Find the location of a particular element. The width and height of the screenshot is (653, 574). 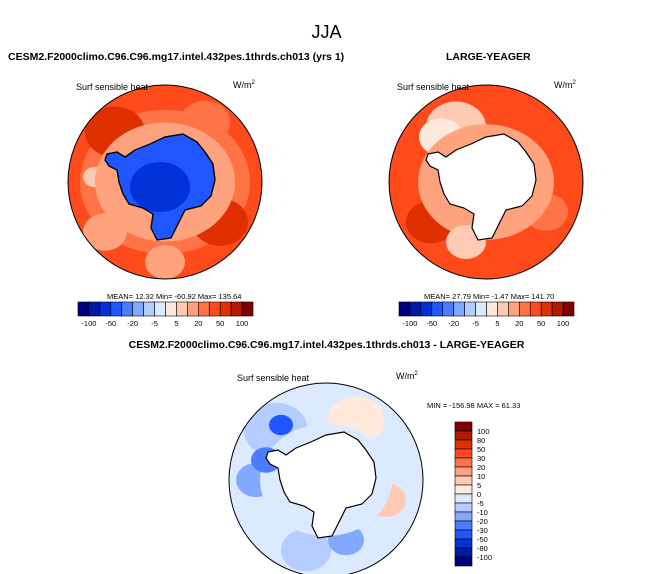

colorbar-obs: -100 -50 -20 -5 5 20 50 100 is located at coordinates (486, 314).